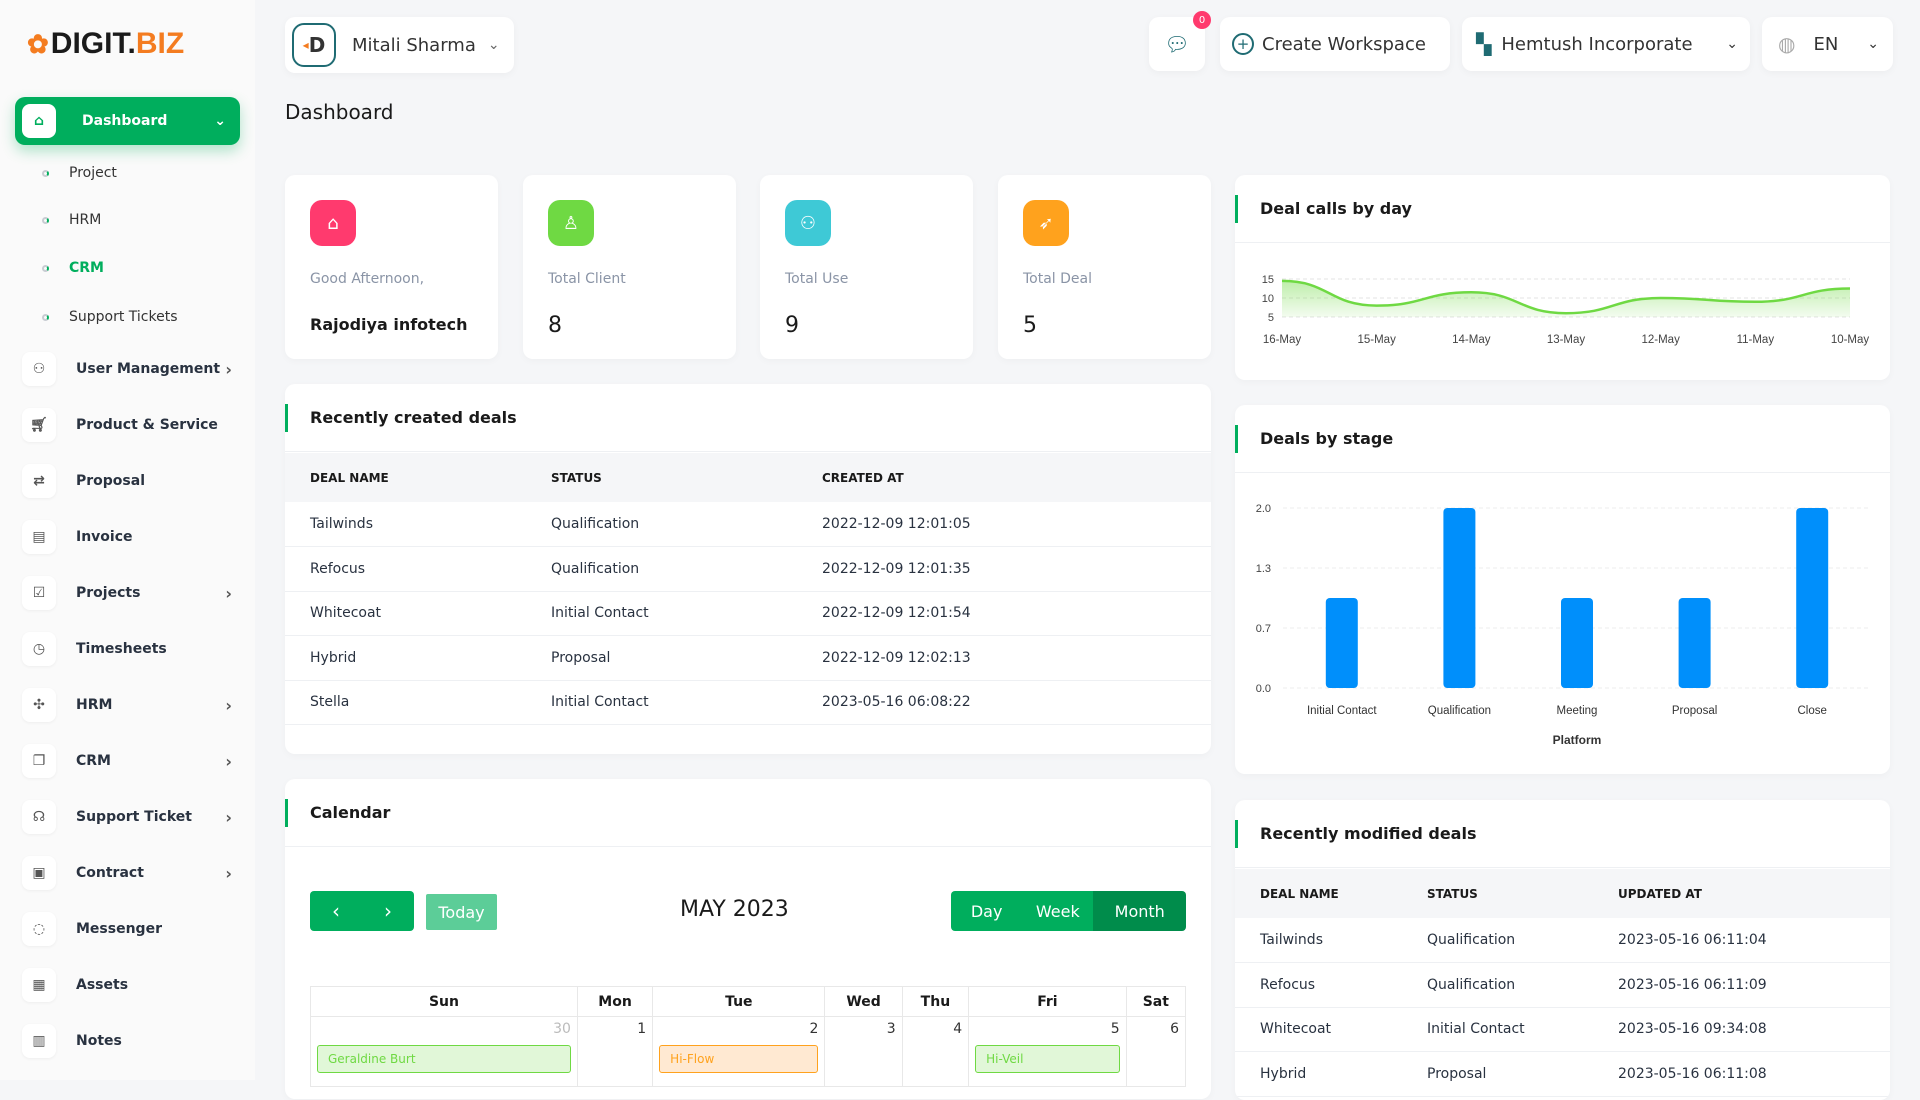  Describe the element at coordinates (1047, 1059) in the screenshot. I see `calendar-event: Hi-Veil` at that location.